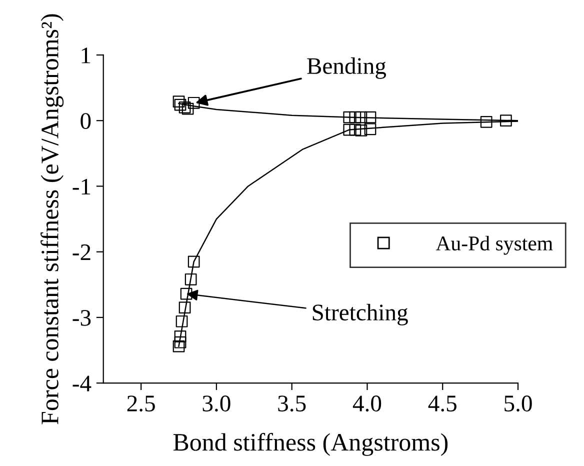 The width and height of the screenshot is (584, 466). I want to click on y-tick-label: -1, so click(81, 186).